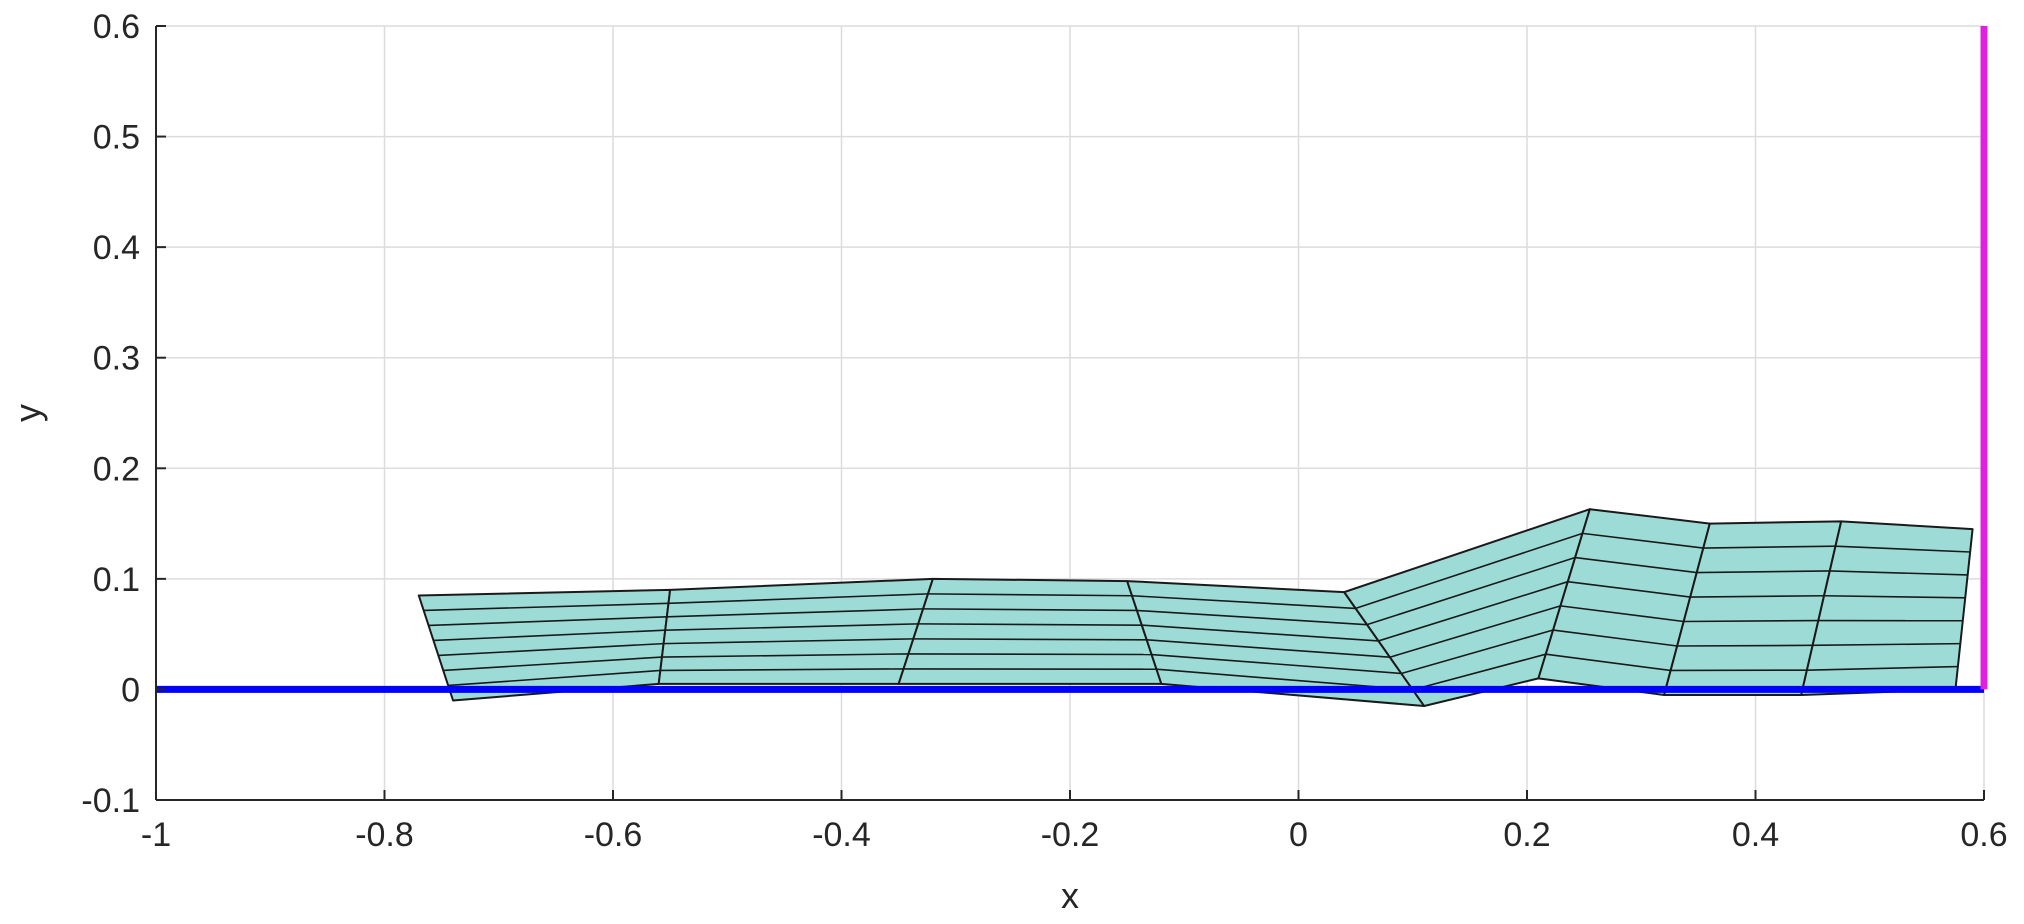 The height and width of the screenshot is (924, 2024). What do you see at coordinates (116, 138) in the screenshot?
I see `y-tick-label: 0.5` at bounding box center [116, 138].